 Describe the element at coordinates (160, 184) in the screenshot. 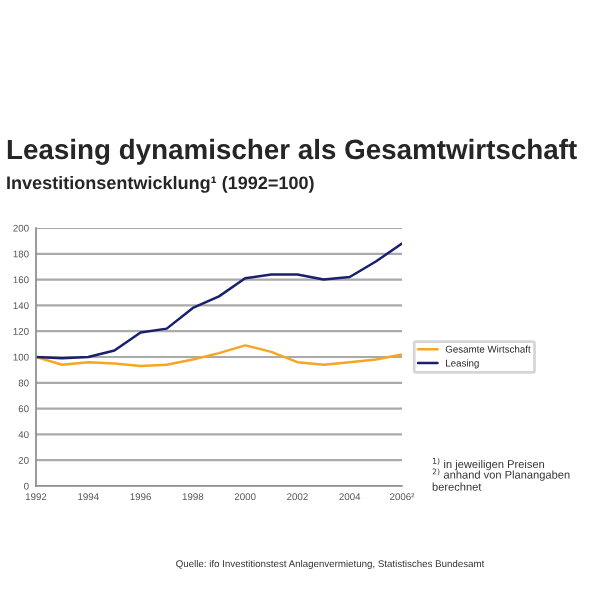

I see `chart-subtitle: Investitionsentwicklung¹ (1992=100)` at that location.